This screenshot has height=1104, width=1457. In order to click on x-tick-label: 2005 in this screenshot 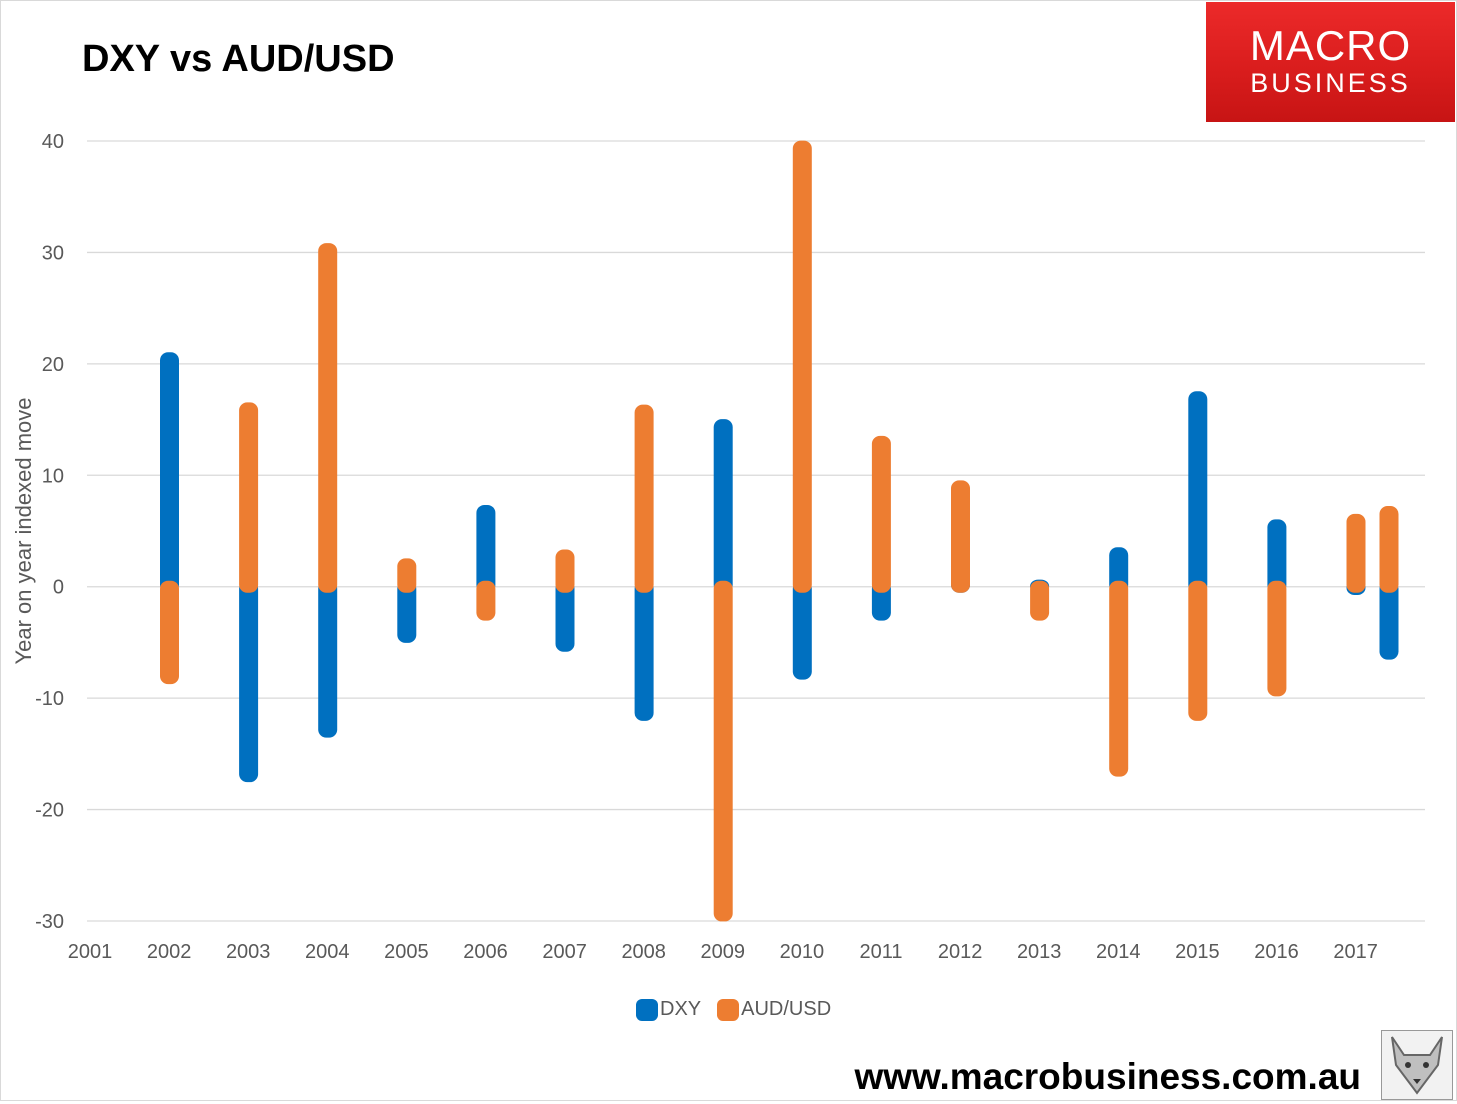, I will do `click(406, 952)`.